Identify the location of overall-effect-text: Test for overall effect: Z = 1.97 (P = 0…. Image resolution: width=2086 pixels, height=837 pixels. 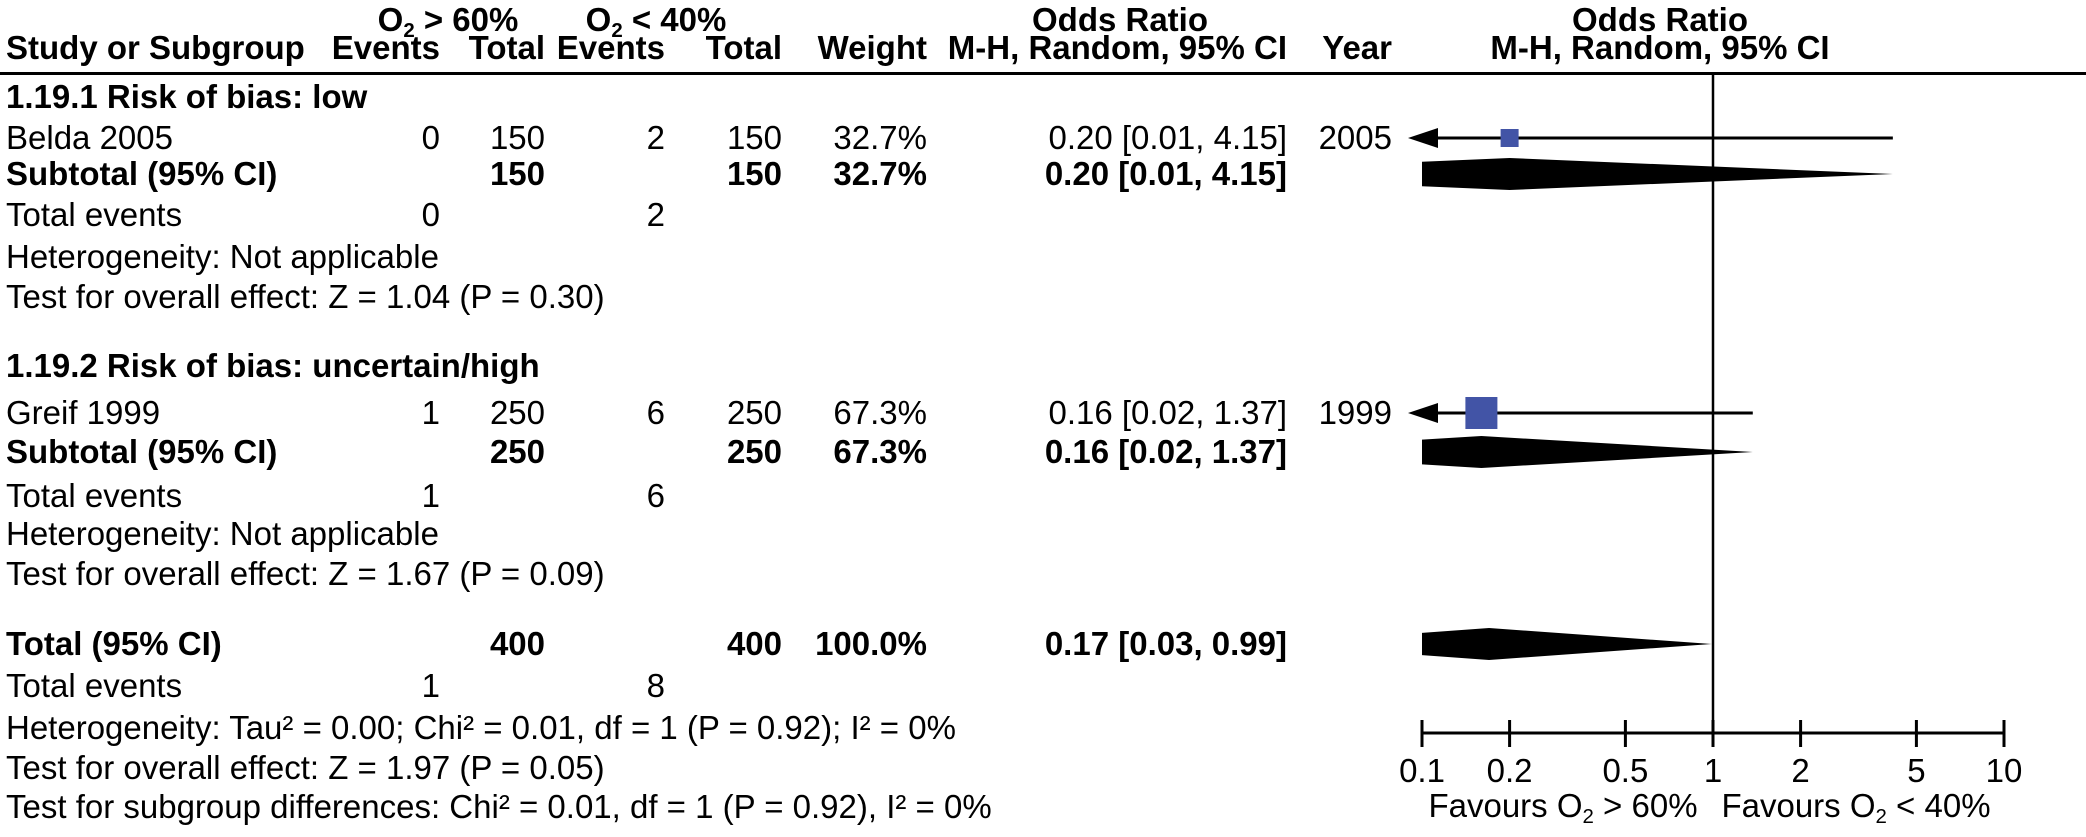
(305, 767).